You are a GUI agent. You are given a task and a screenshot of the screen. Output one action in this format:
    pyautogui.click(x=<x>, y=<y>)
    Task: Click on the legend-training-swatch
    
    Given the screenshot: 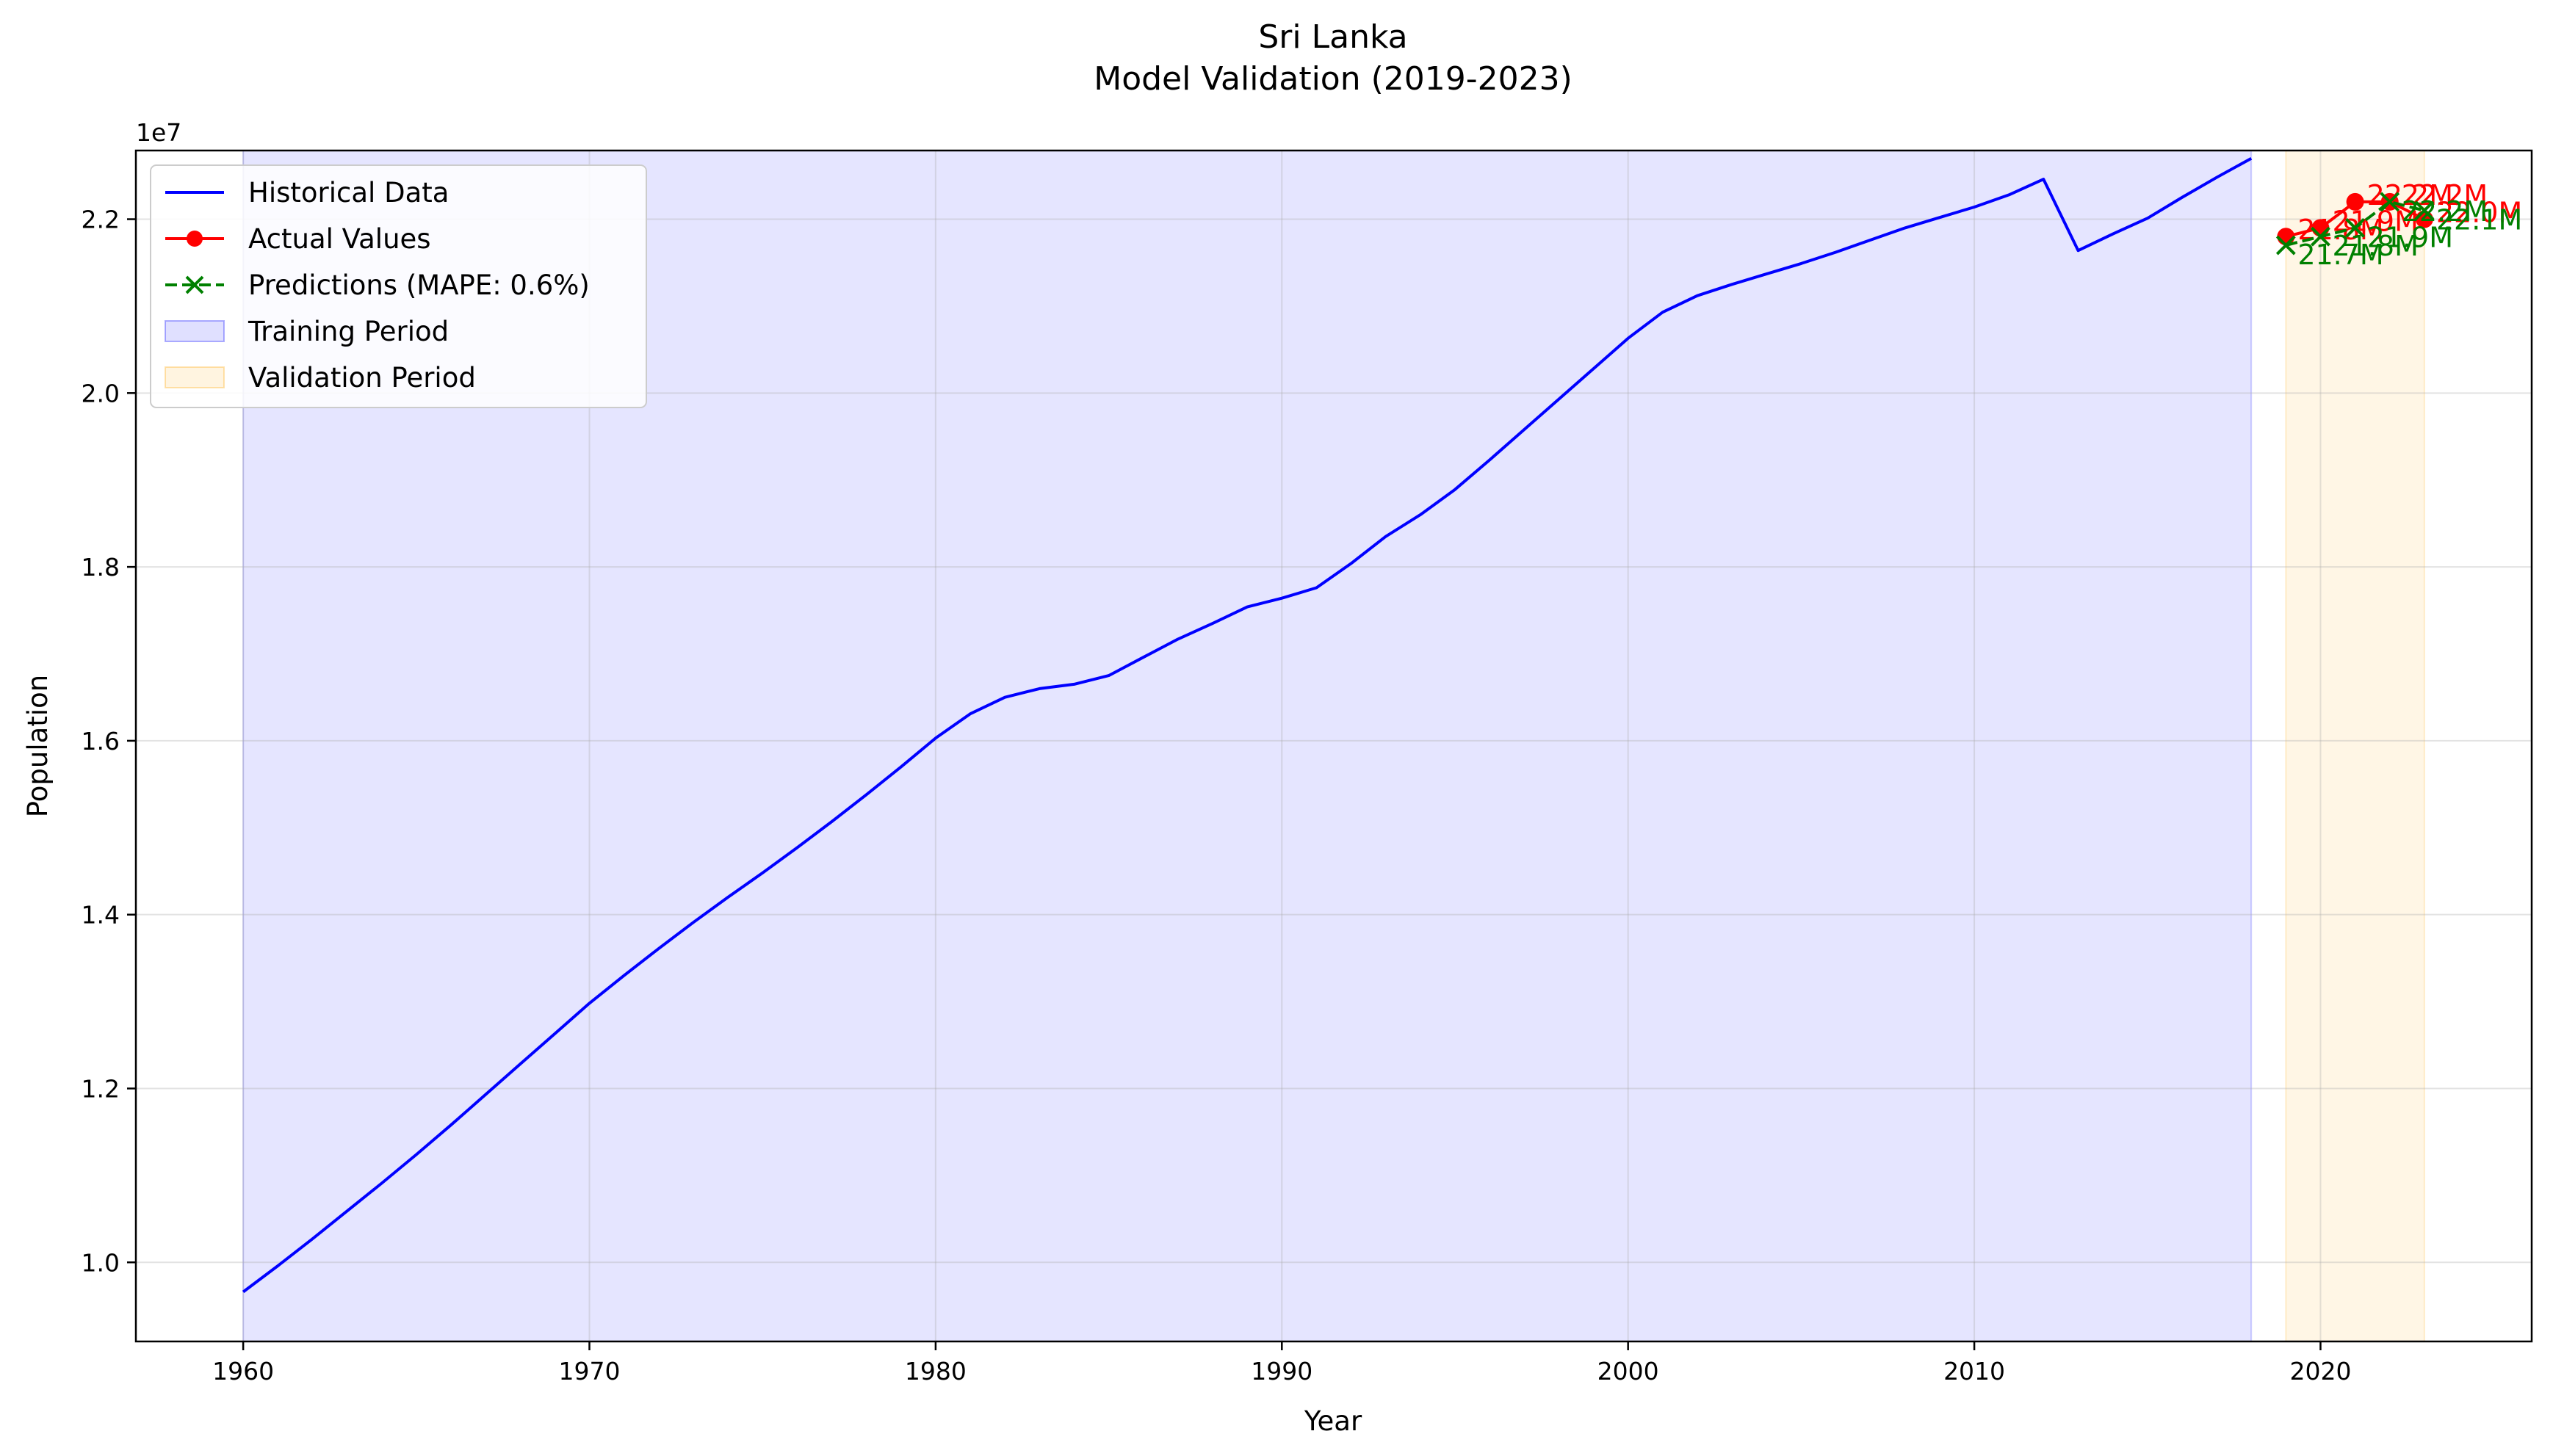 What is the action you would take?
    pyautogui.click(x=195, y=331)
    